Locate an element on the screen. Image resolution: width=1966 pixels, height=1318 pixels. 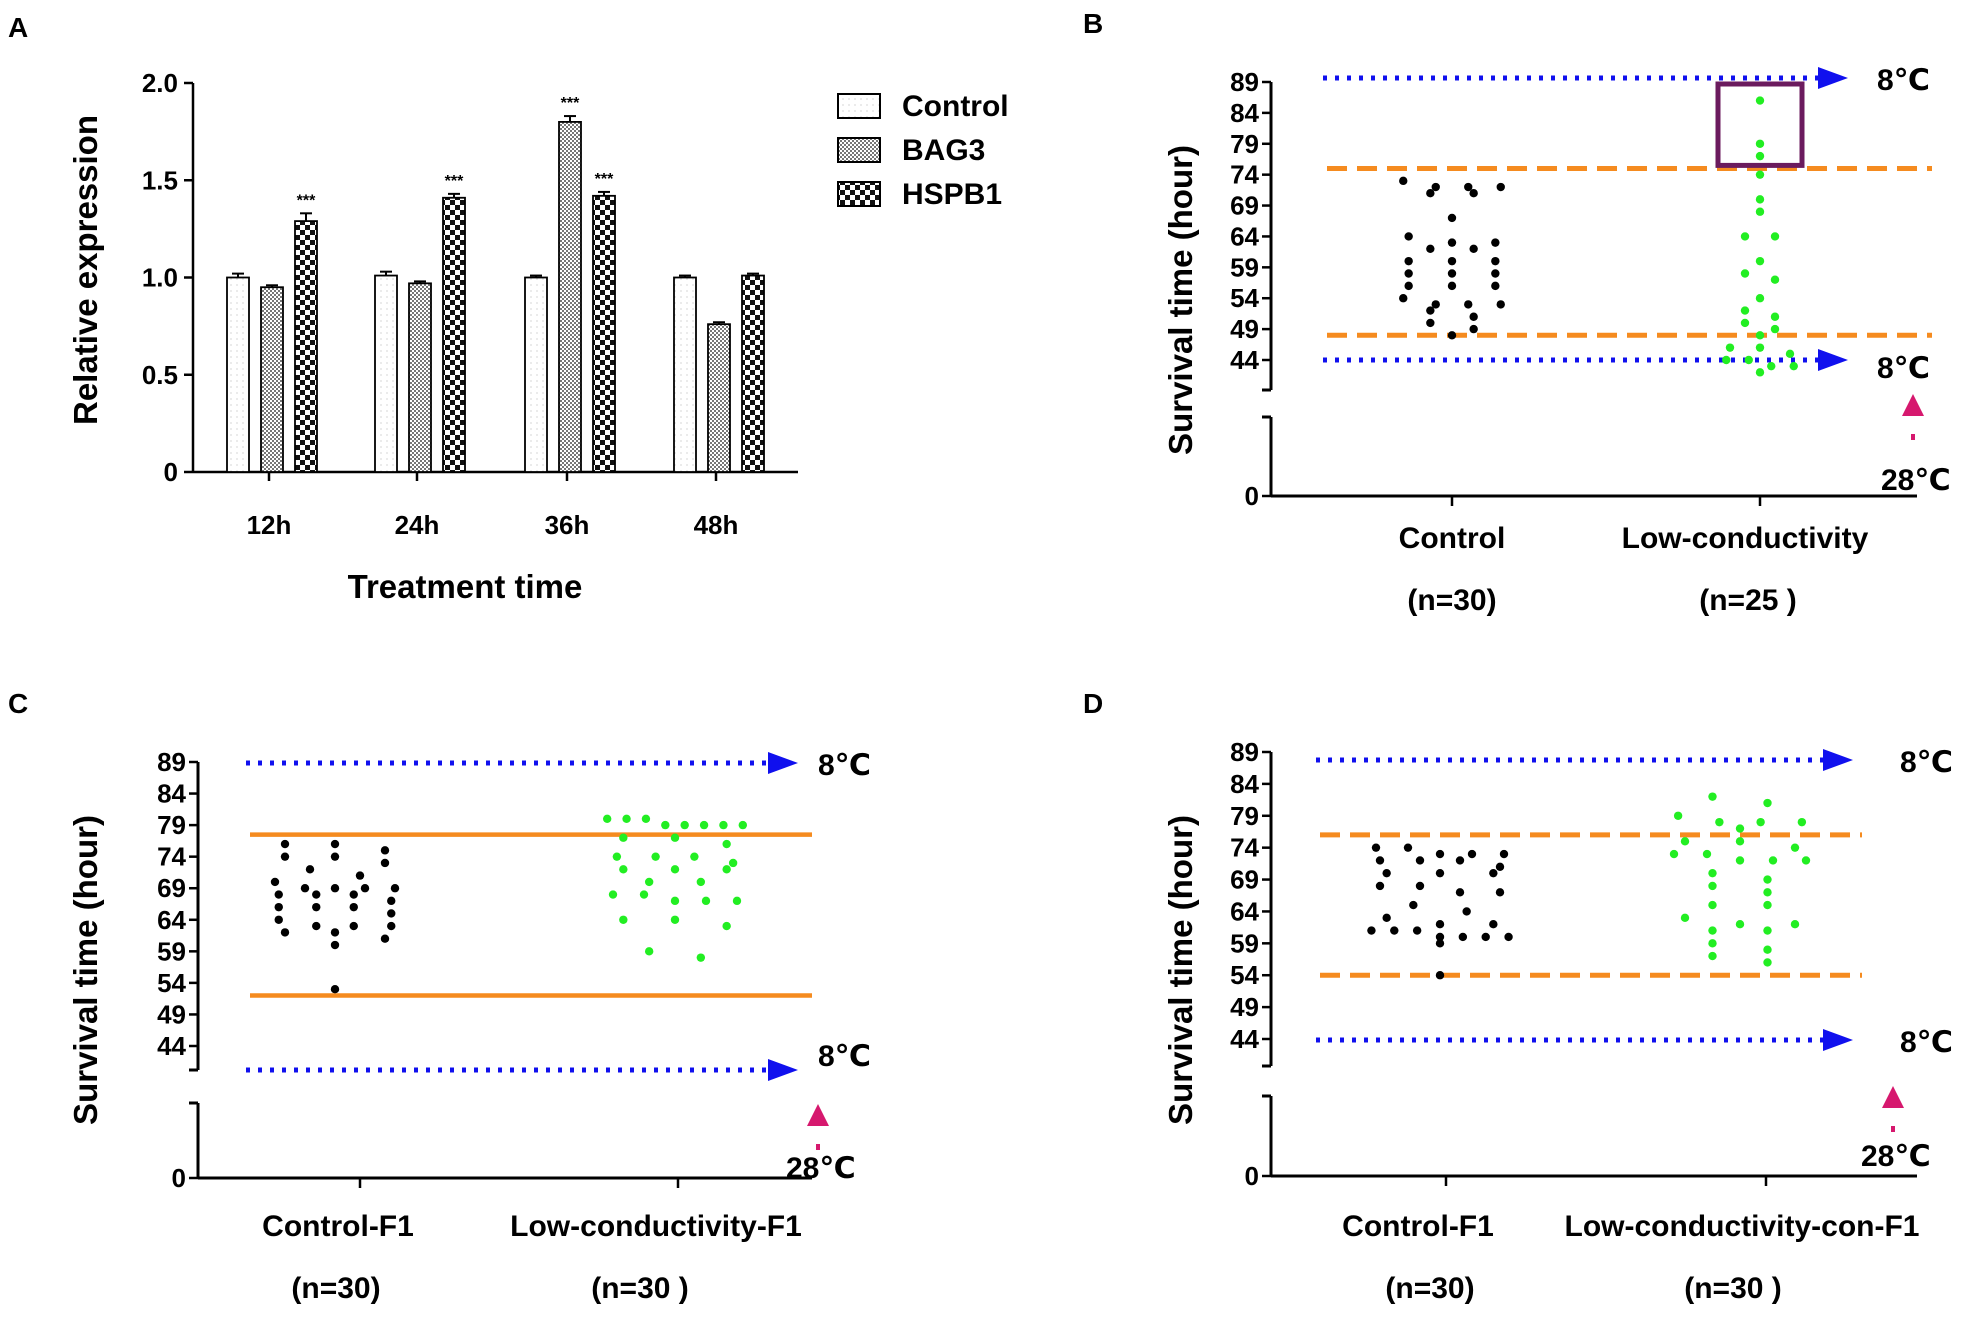
magenta-arrow-dot is located at coordinates (818, 1147).